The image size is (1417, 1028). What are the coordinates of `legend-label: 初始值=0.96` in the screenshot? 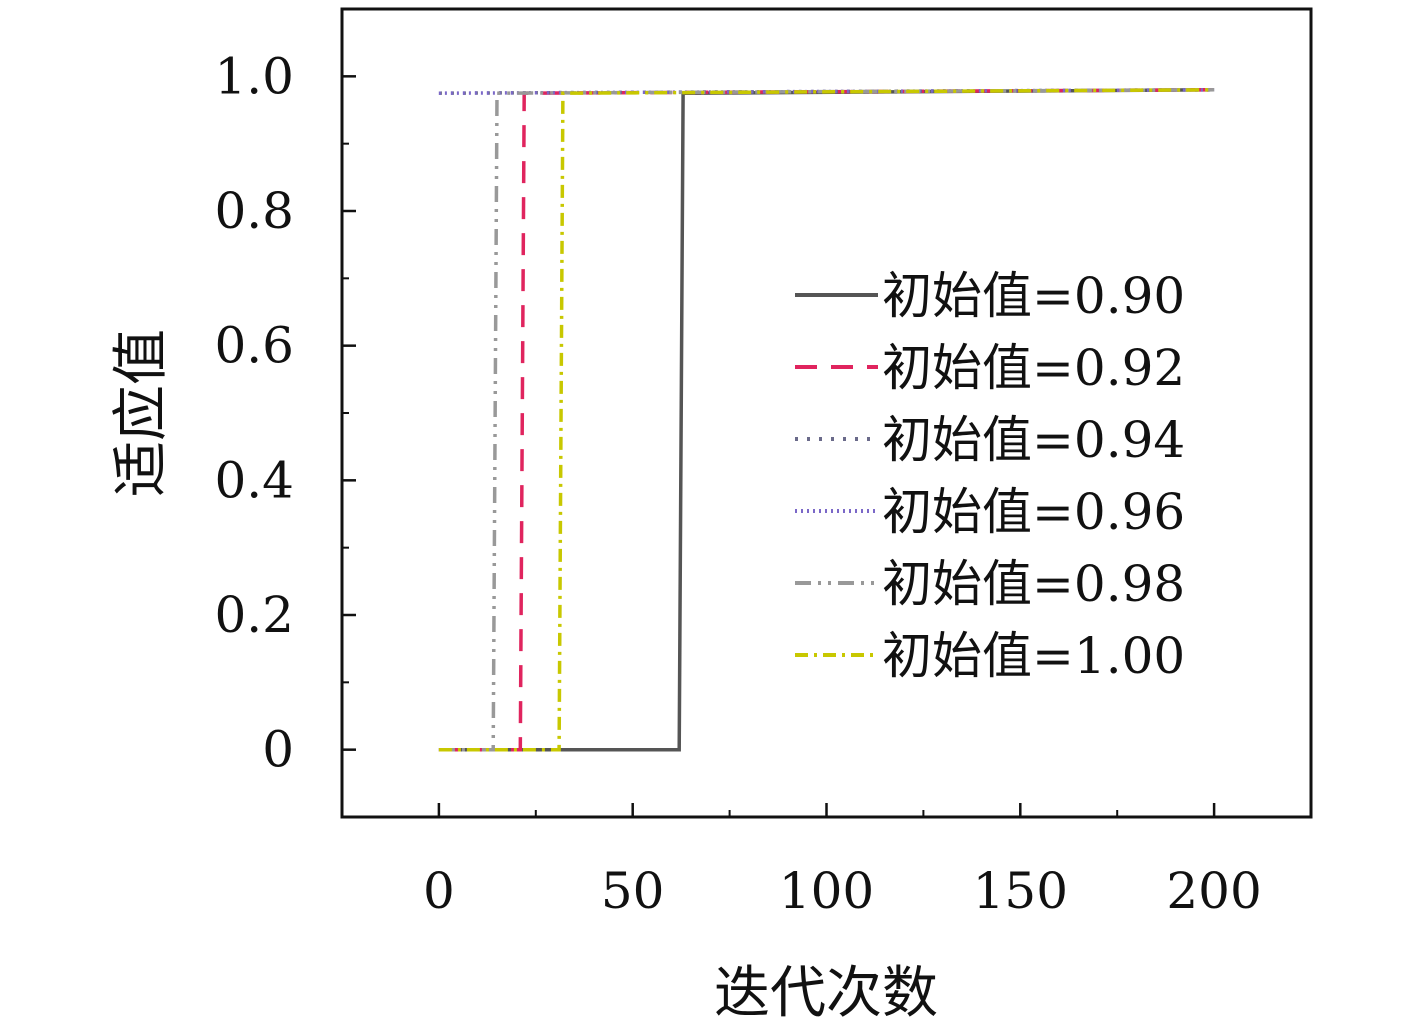 It's located at (1033, 512).